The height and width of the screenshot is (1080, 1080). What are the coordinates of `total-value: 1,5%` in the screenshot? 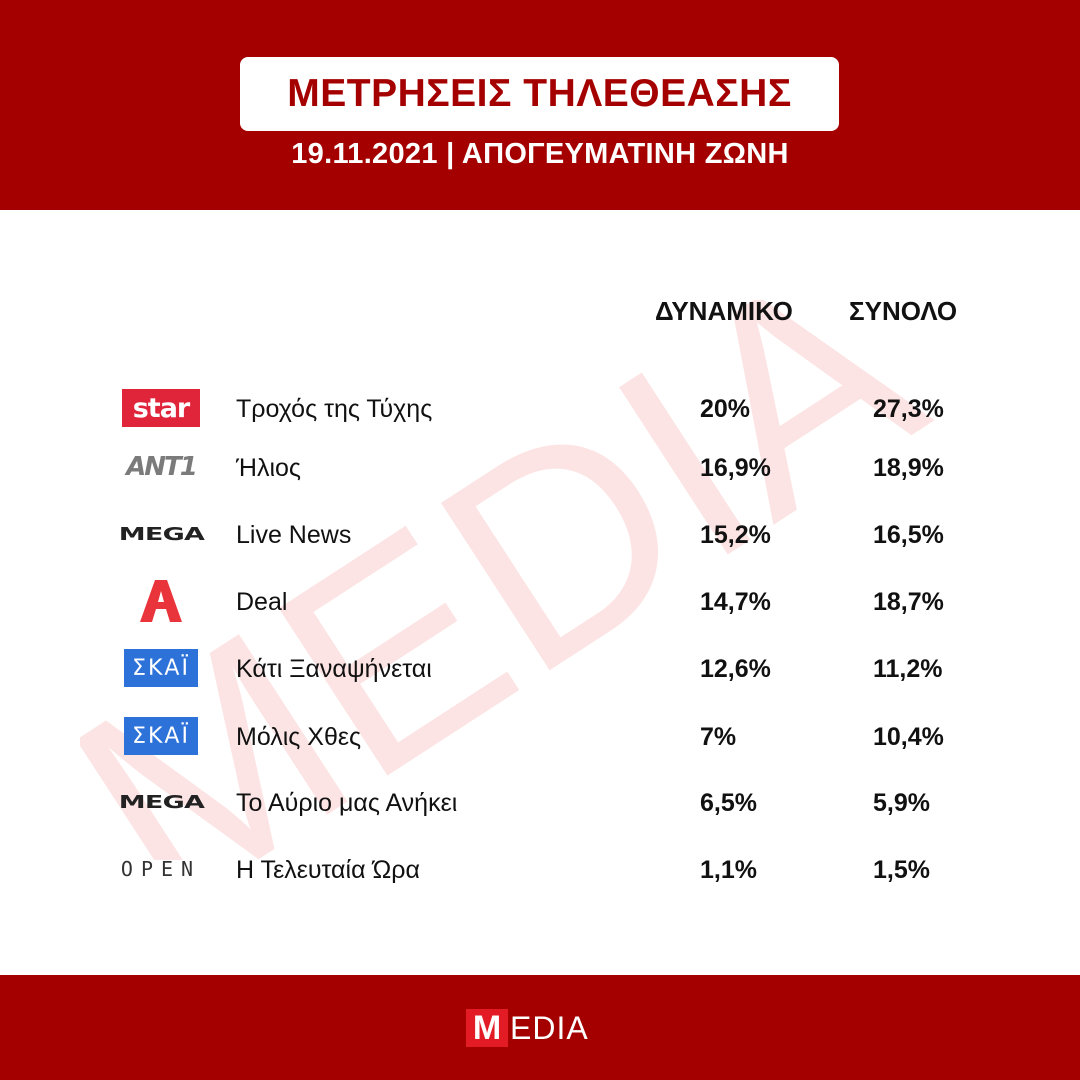 It's located at (901, 870).